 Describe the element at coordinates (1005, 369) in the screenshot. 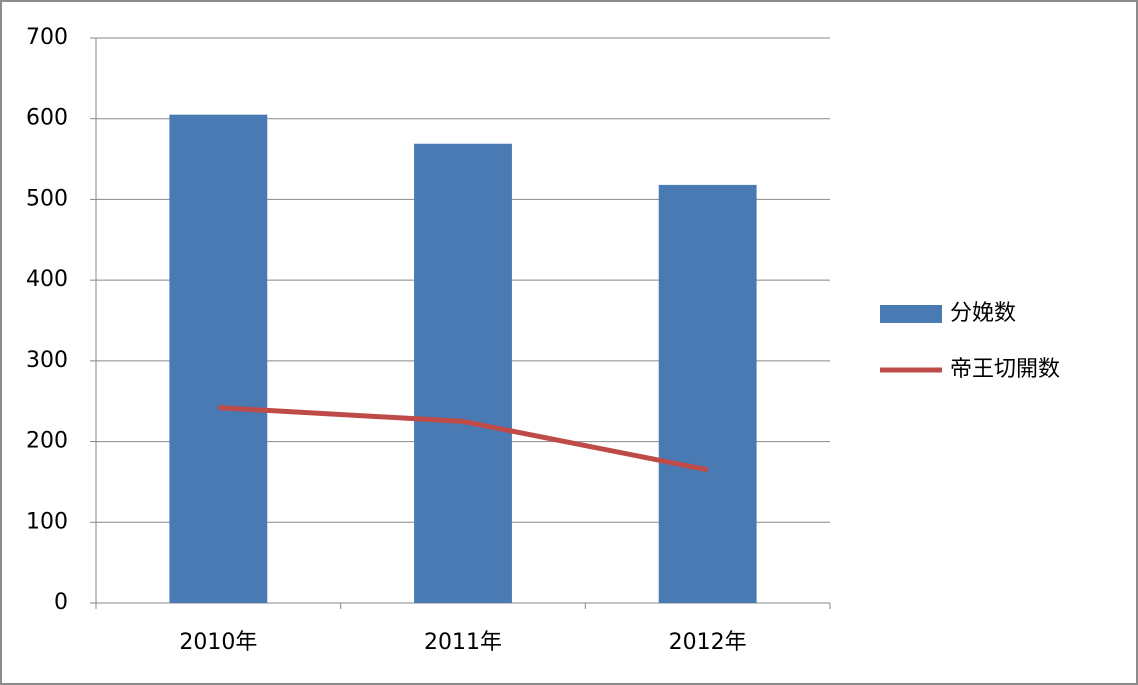

I see `legend-label: 帝王切開数` at that location.